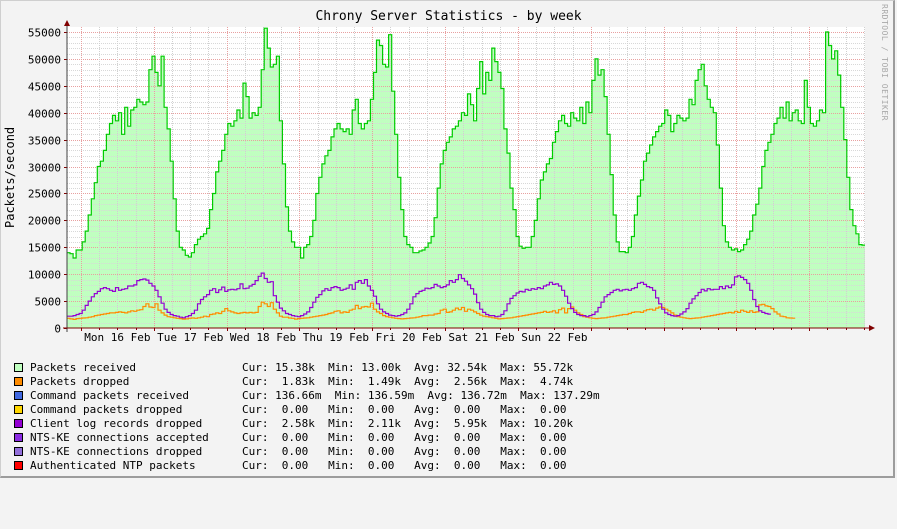 This screenshot has height=529, width=897. Describe the element at coordinates (44, 248) in the screenshot. I see `y-tick-label: 15000` at that location.